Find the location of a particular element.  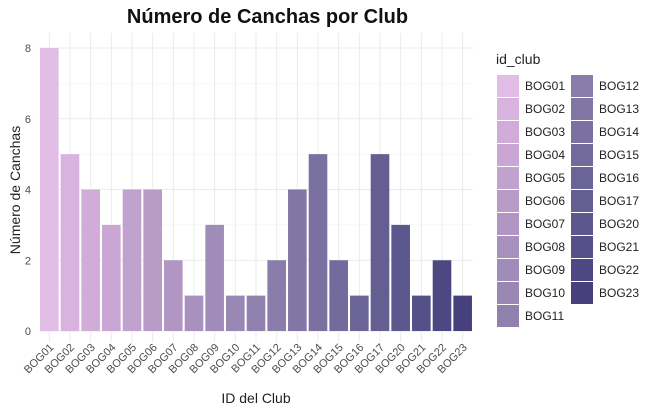

bar-bog15 is located at coordinates (338, 295).